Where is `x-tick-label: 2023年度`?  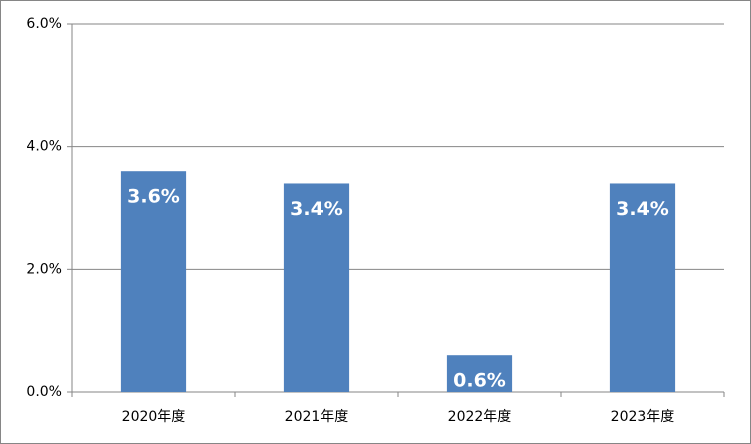
x-tick-label: 2023年度 is located at coordinates (643, 417).